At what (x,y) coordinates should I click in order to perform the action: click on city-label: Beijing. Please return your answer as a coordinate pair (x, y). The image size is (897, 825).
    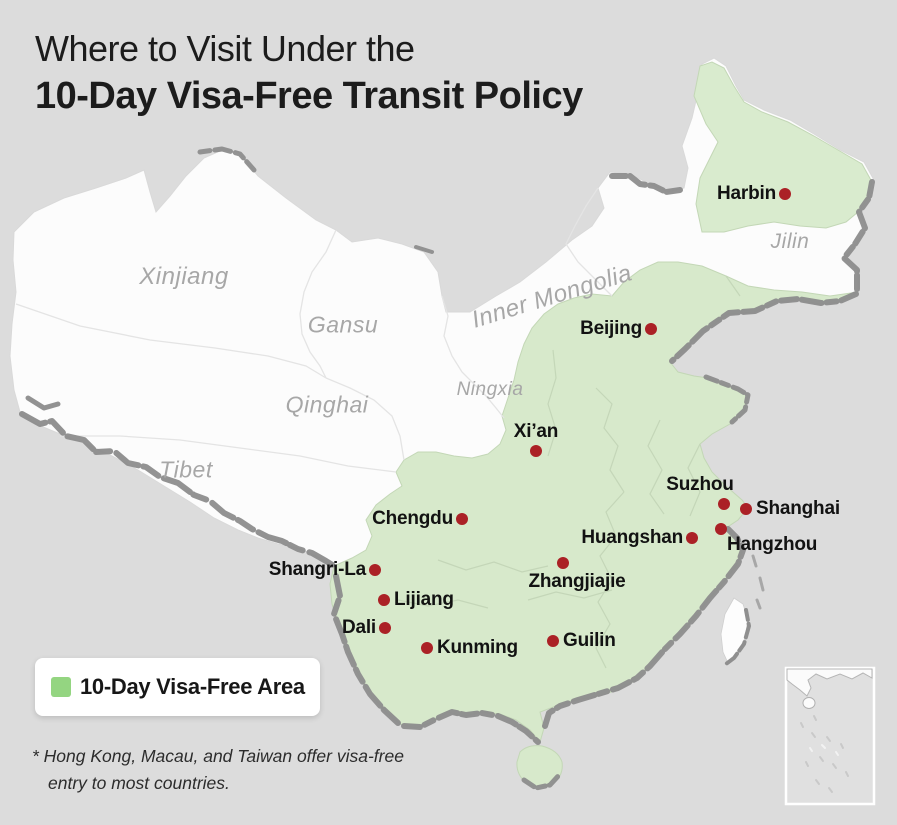
    Looking at the image, I should click on (611, 328).